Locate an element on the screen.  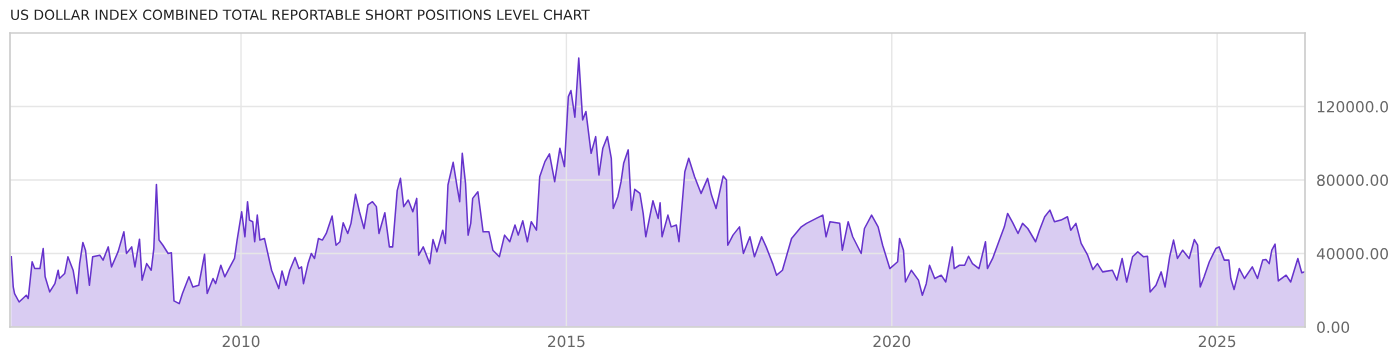
y-tick-label: 80000.00 is located at coordinates (1352, 180).